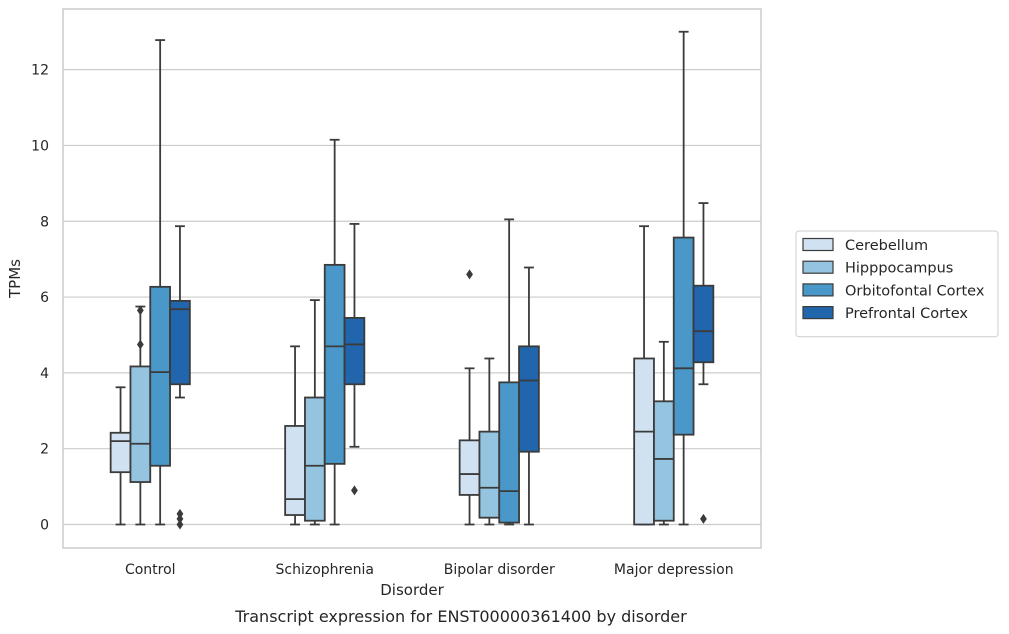 This screenshot has height=634, width=1009. What do you see at coordinates (15, 279) in the screenshot?
I see `y-axis-title: TPMs` at bounding box center [15, 279].